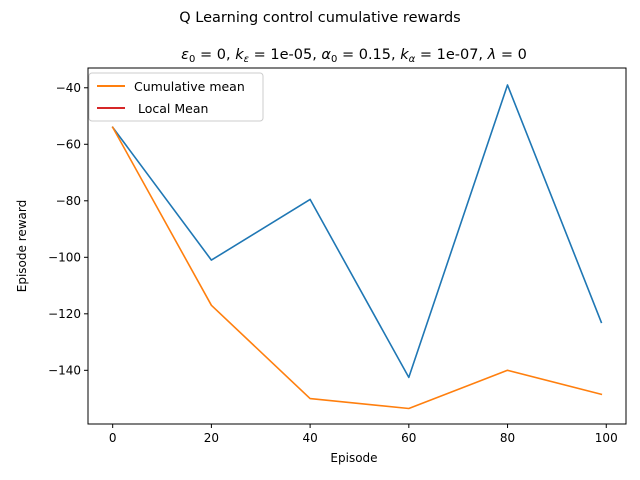 The height and width of the screenshot is (480, 640). I want to click on chart-legend: Cumulative mean Local Mean, so click(176, 97).